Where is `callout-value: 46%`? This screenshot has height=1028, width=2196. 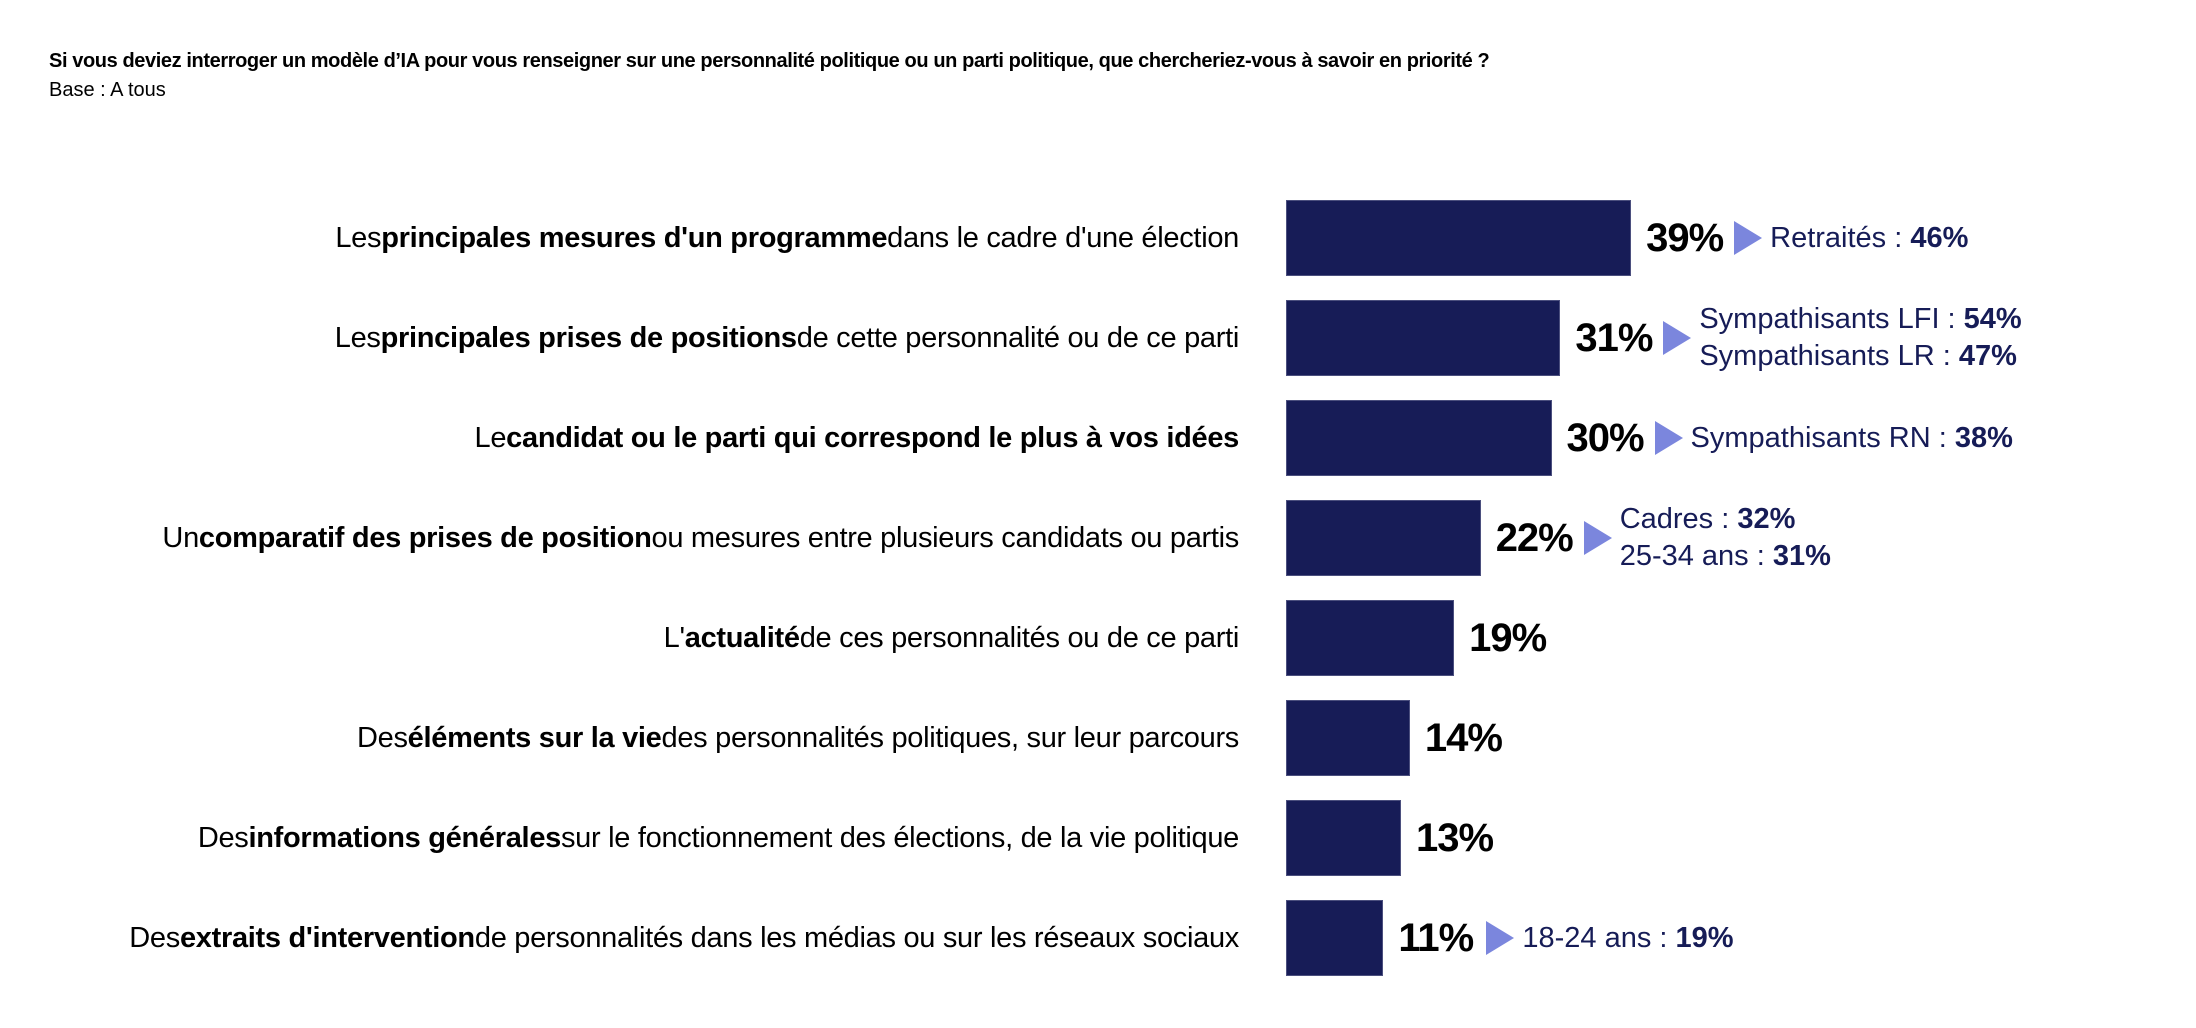
callout-value: 46% is located at coordinates (1939, 237).